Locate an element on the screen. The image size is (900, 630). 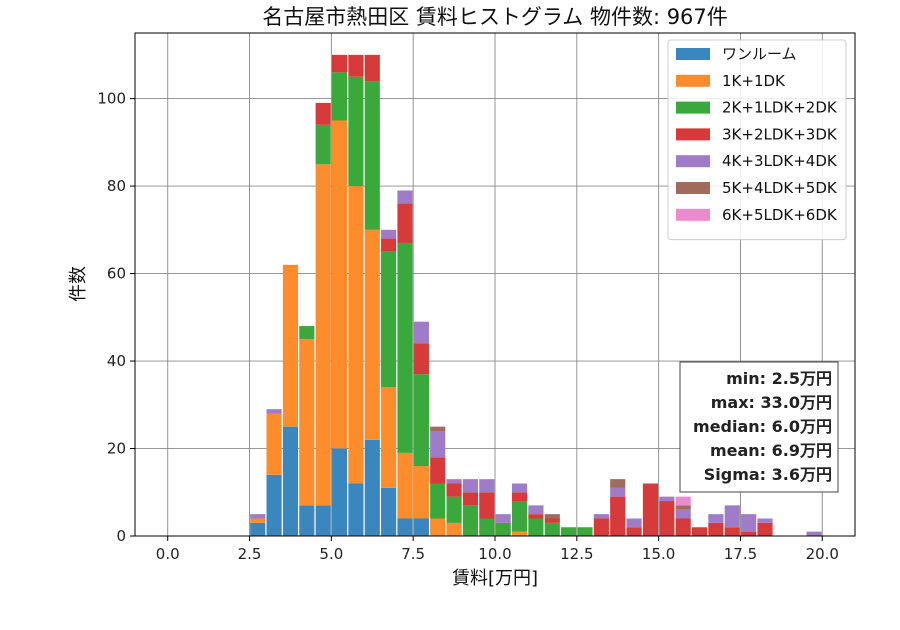
x-tick-label: 15.0 is located at coordinates (658, 554).